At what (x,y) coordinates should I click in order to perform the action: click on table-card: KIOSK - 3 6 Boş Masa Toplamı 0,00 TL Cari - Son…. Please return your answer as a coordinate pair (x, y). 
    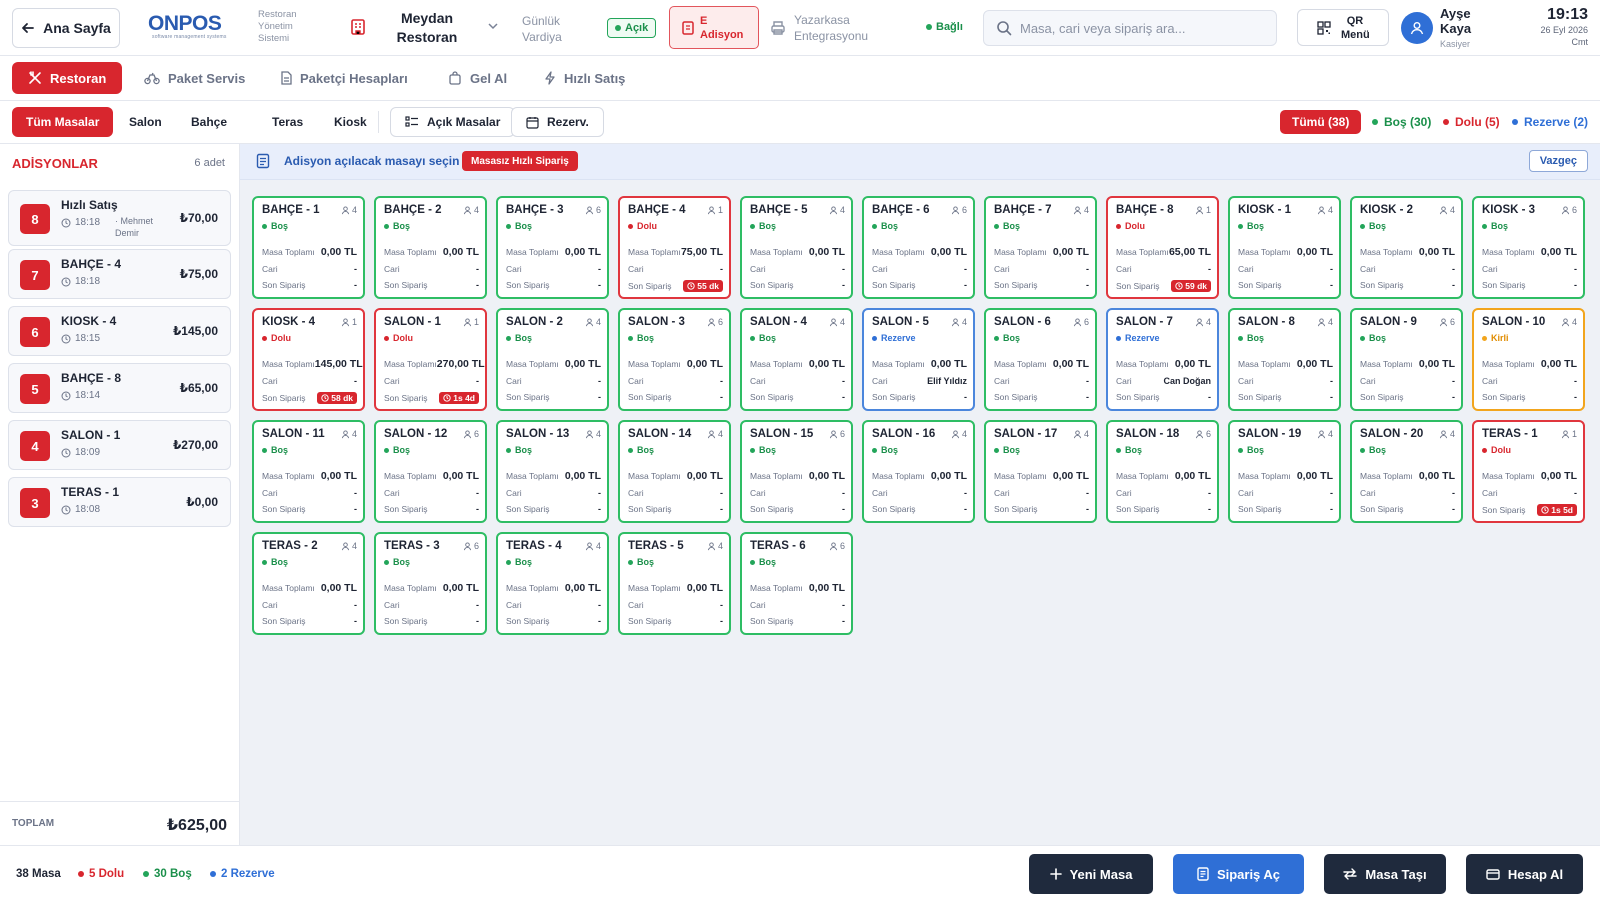
    Looking at the image, I should click on (1528, 247).